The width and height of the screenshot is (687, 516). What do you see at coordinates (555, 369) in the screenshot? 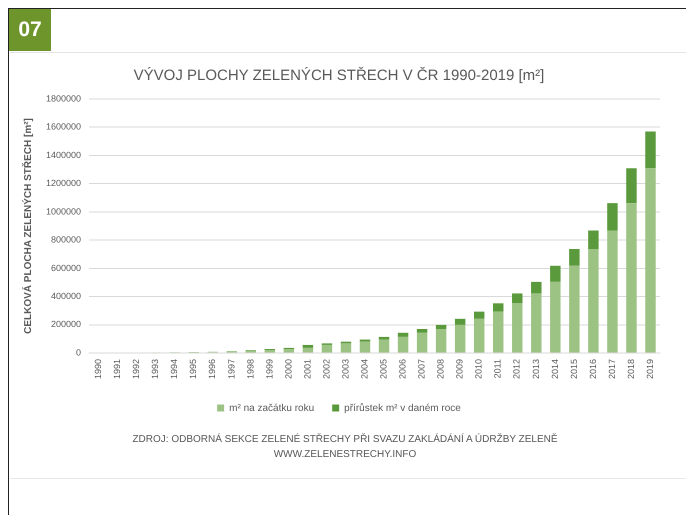
I see `x-tick-label: 2014` at bounding box center [555, 369].